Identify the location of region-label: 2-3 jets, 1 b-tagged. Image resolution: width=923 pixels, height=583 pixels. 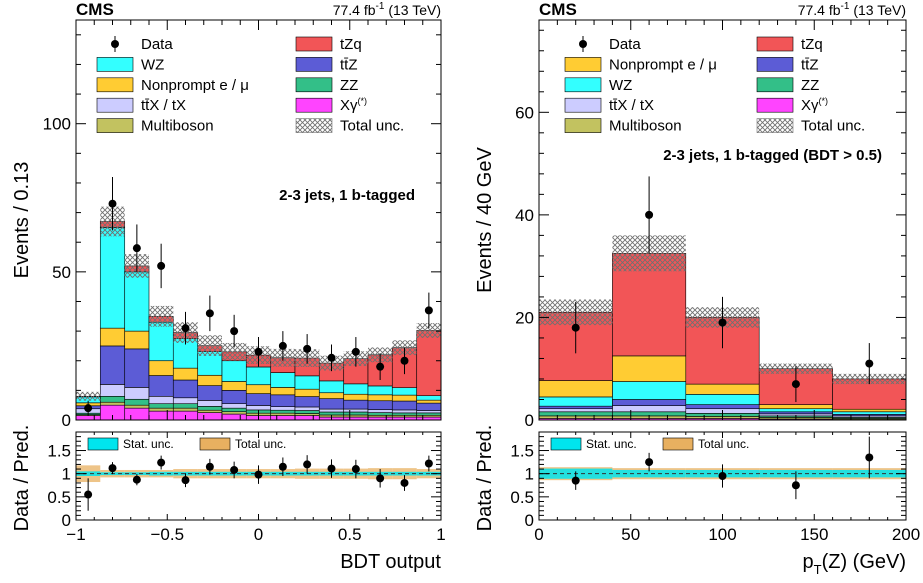
(347, 195).